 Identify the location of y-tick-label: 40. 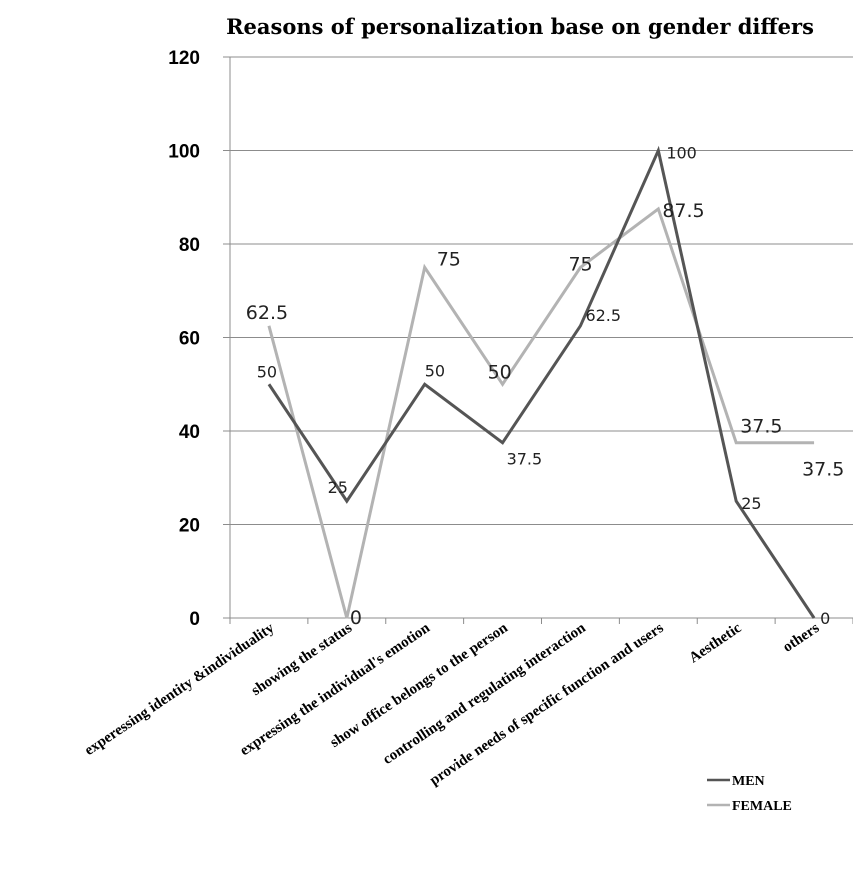
(189, 432).